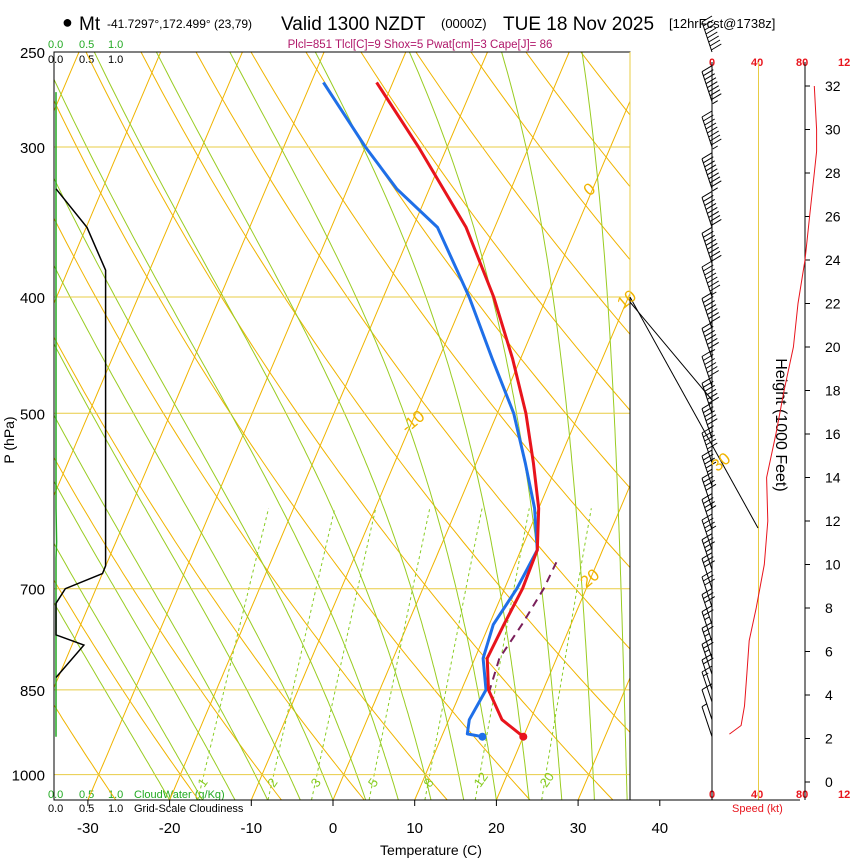 Image resolution: width=850 pixels, height=860 pixels. I want to click on height-tick-label: 4, so click(829, 695).